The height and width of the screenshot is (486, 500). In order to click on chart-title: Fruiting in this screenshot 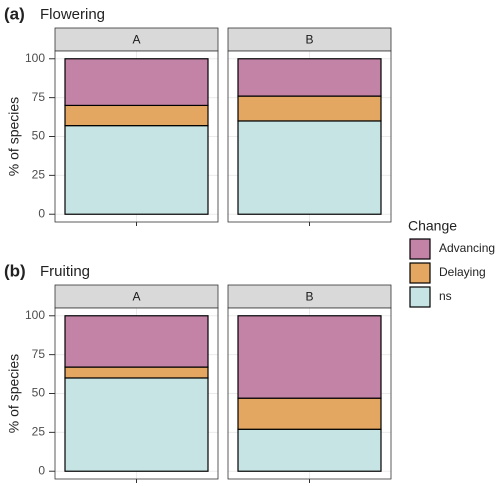, I will do `click(65, 271)`.